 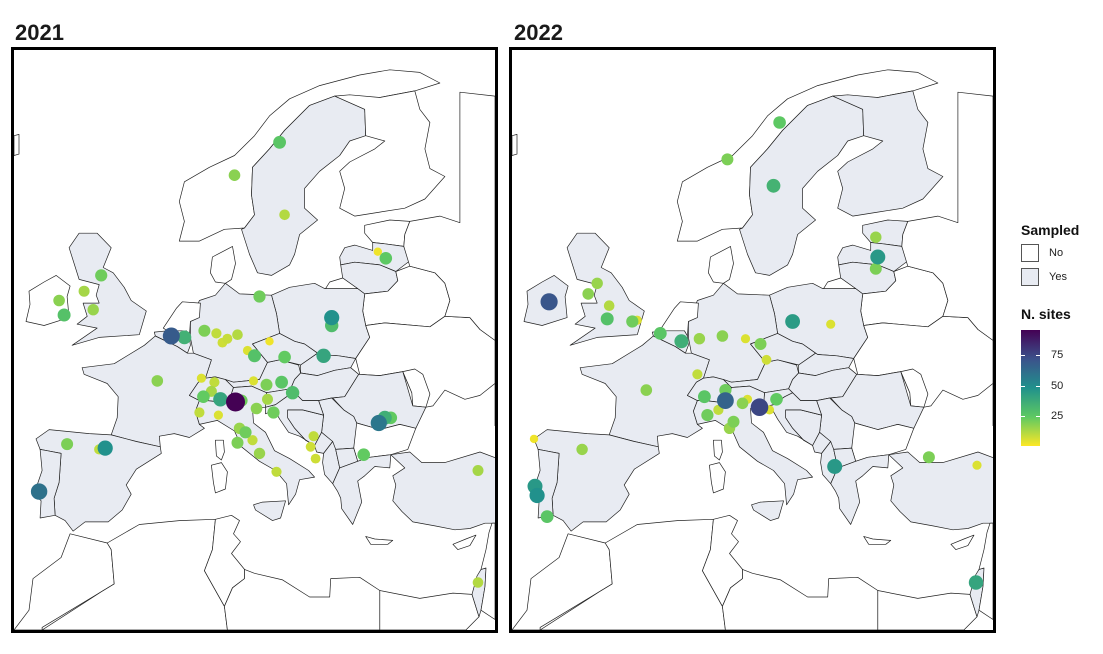 I want to click on sampled-legend-title: Sampled, so click(x=1050, y=230).